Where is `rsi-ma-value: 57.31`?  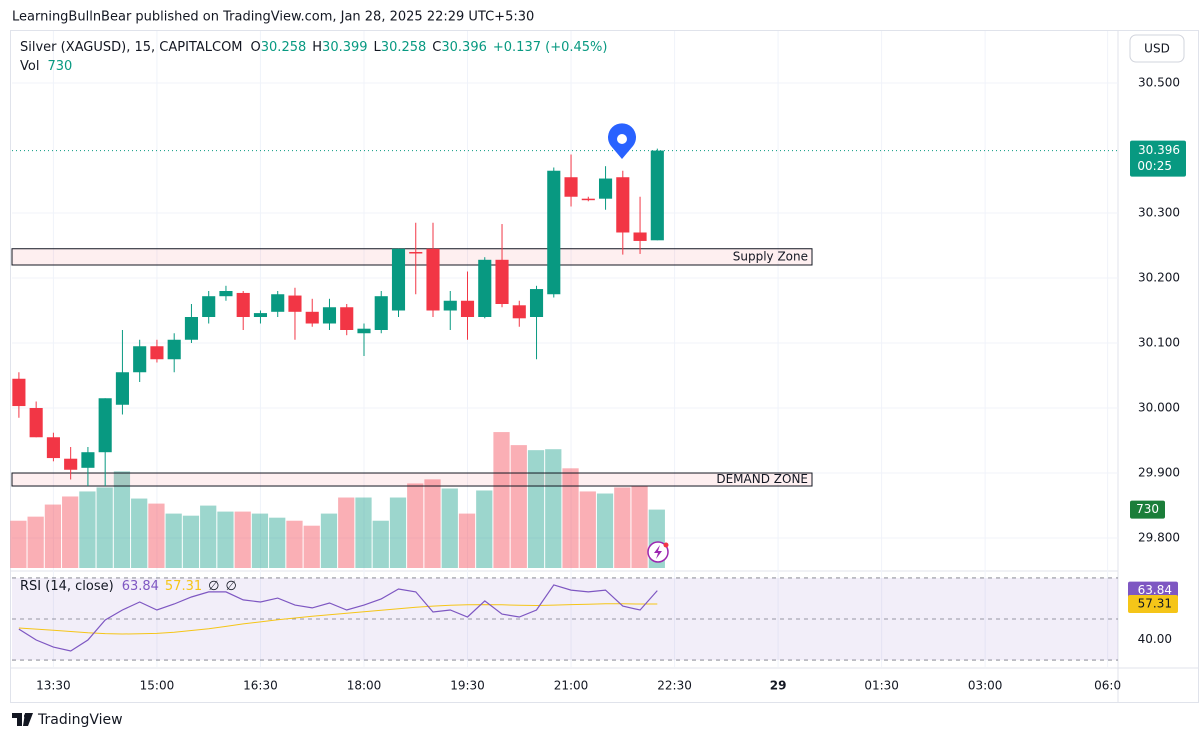
rsi-ma-value: 57.31 is located at coordinates (183, 586).